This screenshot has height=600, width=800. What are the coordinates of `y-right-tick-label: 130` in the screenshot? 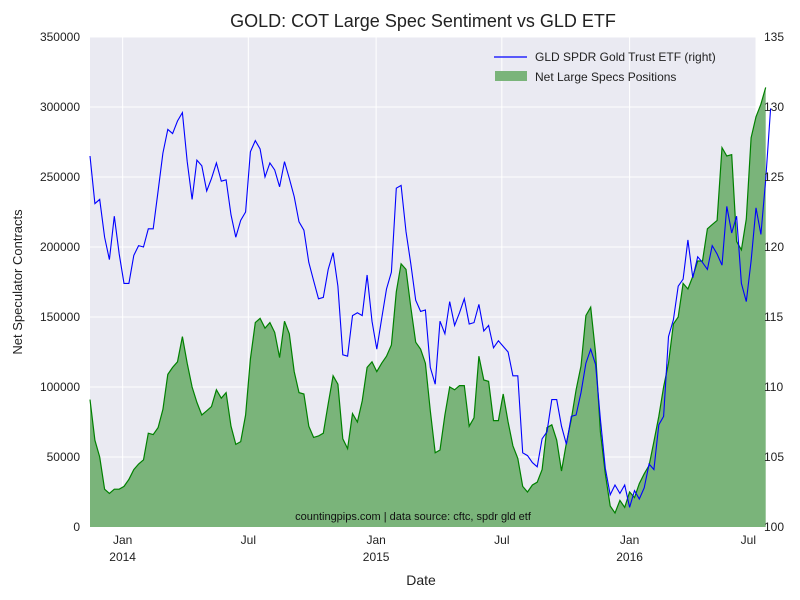 It's located at (774, 107).